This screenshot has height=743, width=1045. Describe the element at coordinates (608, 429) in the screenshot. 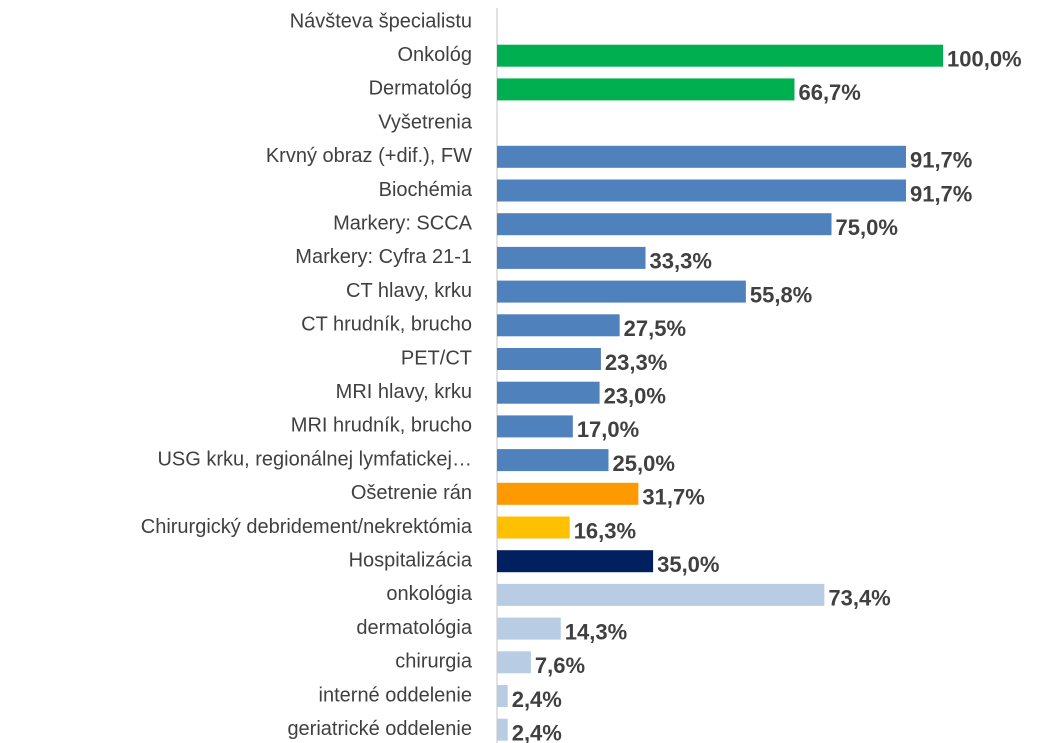

I see `data-label: 17,0%` at that location.